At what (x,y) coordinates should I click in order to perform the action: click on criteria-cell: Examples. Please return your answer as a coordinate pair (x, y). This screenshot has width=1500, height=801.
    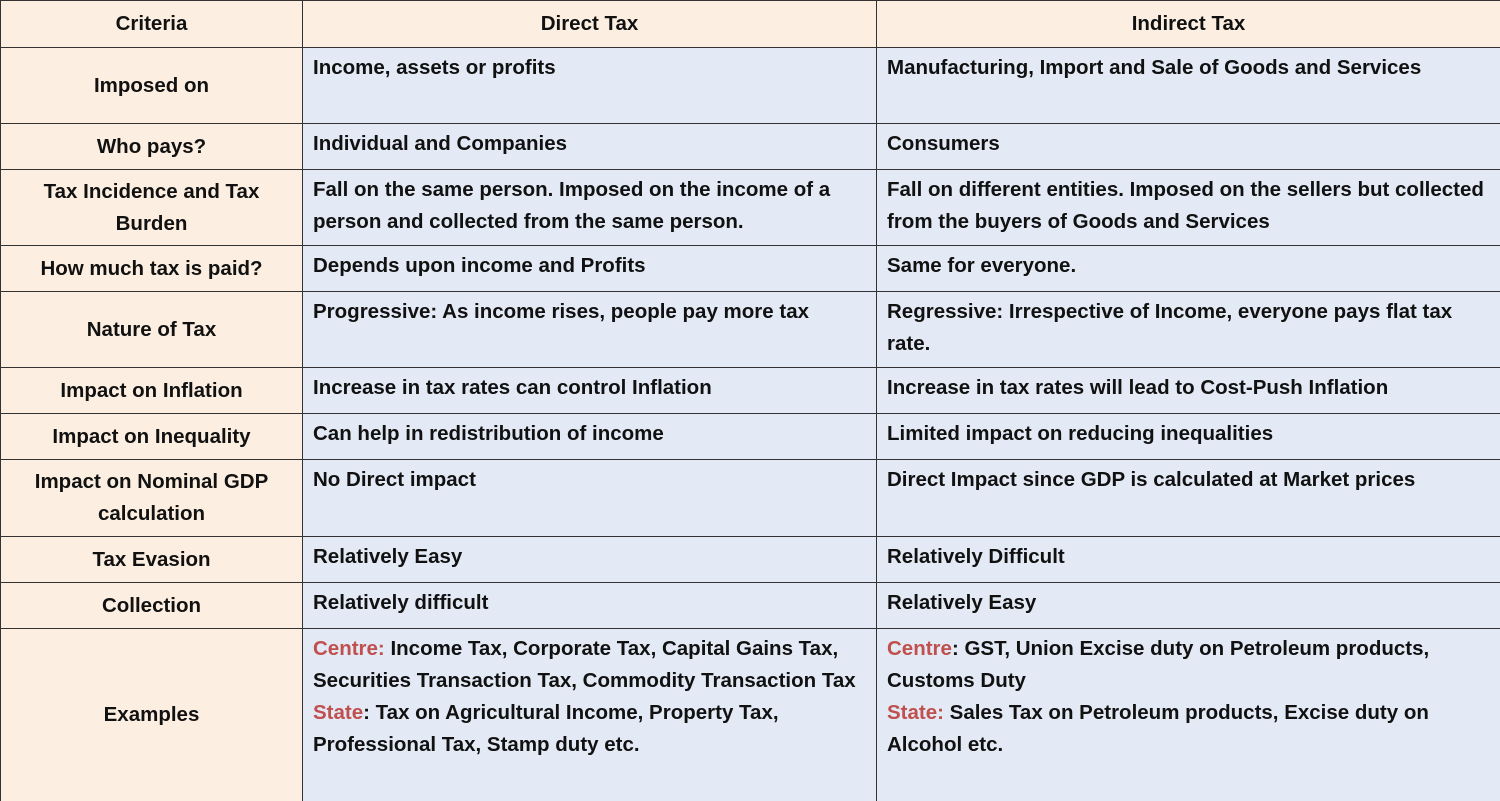
    Looking at the image, I should click on (151, 714).